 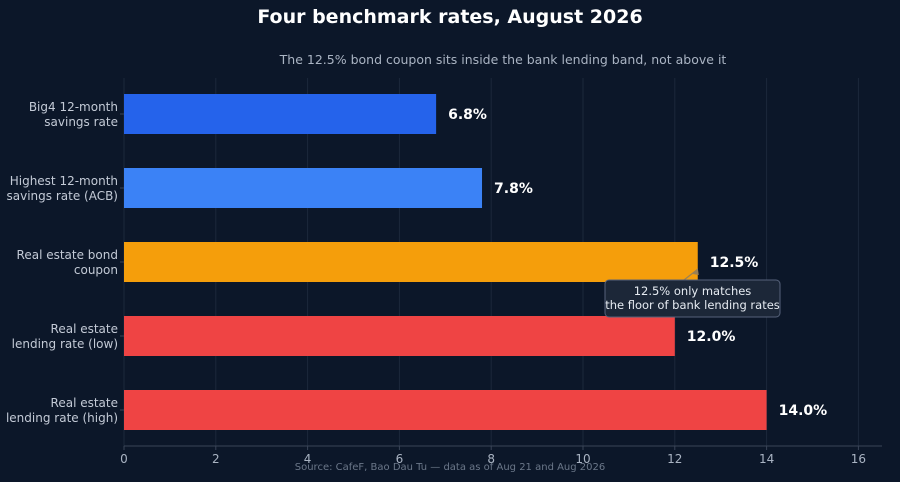 I want to click on value-label: 7.8%, so click(x=513, y=189).